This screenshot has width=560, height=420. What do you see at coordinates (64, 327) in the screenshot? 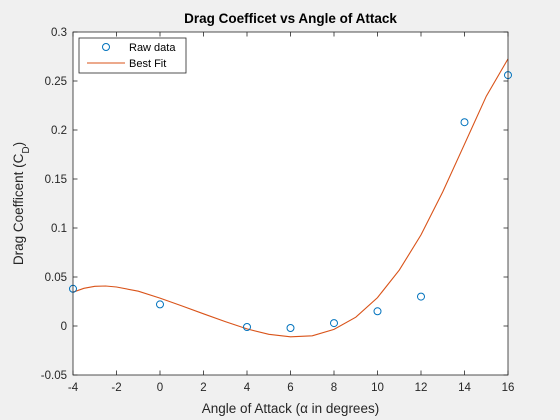
I see `y-tick-label: 0` at bounding box center [64, 327].